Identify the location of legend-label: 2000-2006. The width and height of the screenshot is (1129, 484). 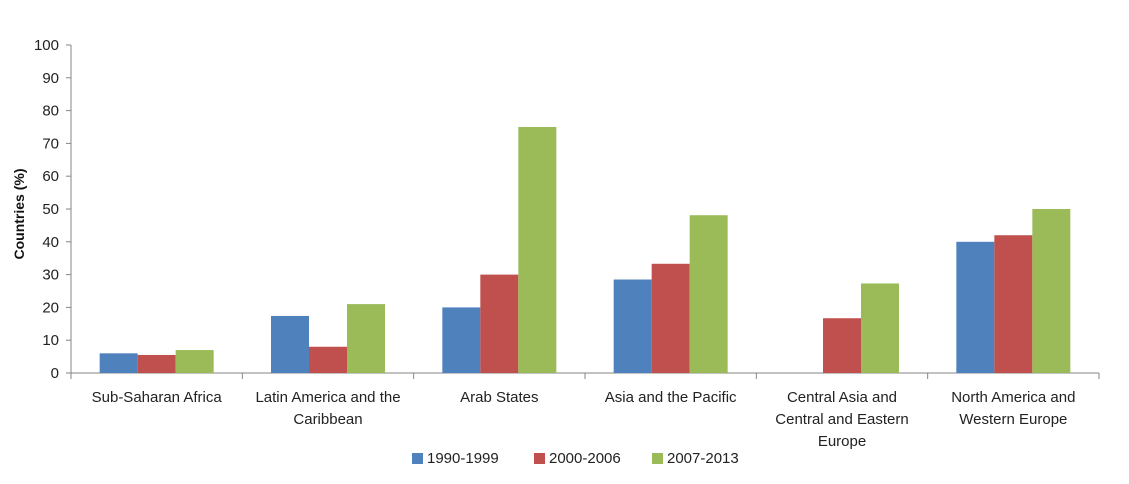
(585, 458).